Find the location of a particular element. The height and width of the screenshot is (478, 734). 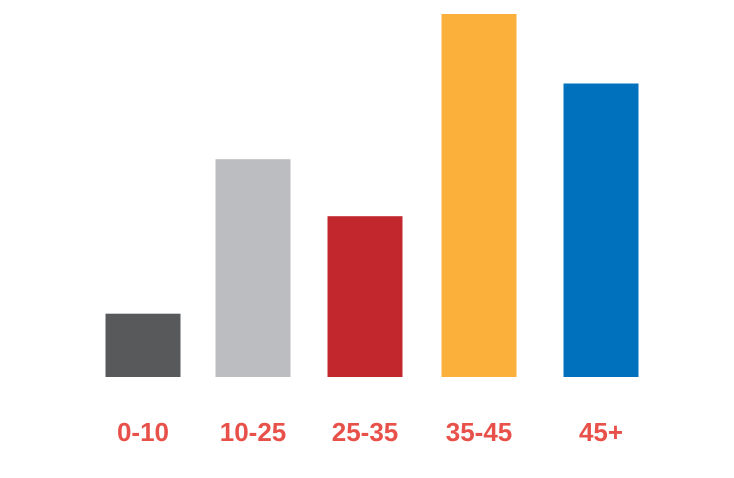

category-label-35-45: 35-45 is located at coordinates (479, 432).